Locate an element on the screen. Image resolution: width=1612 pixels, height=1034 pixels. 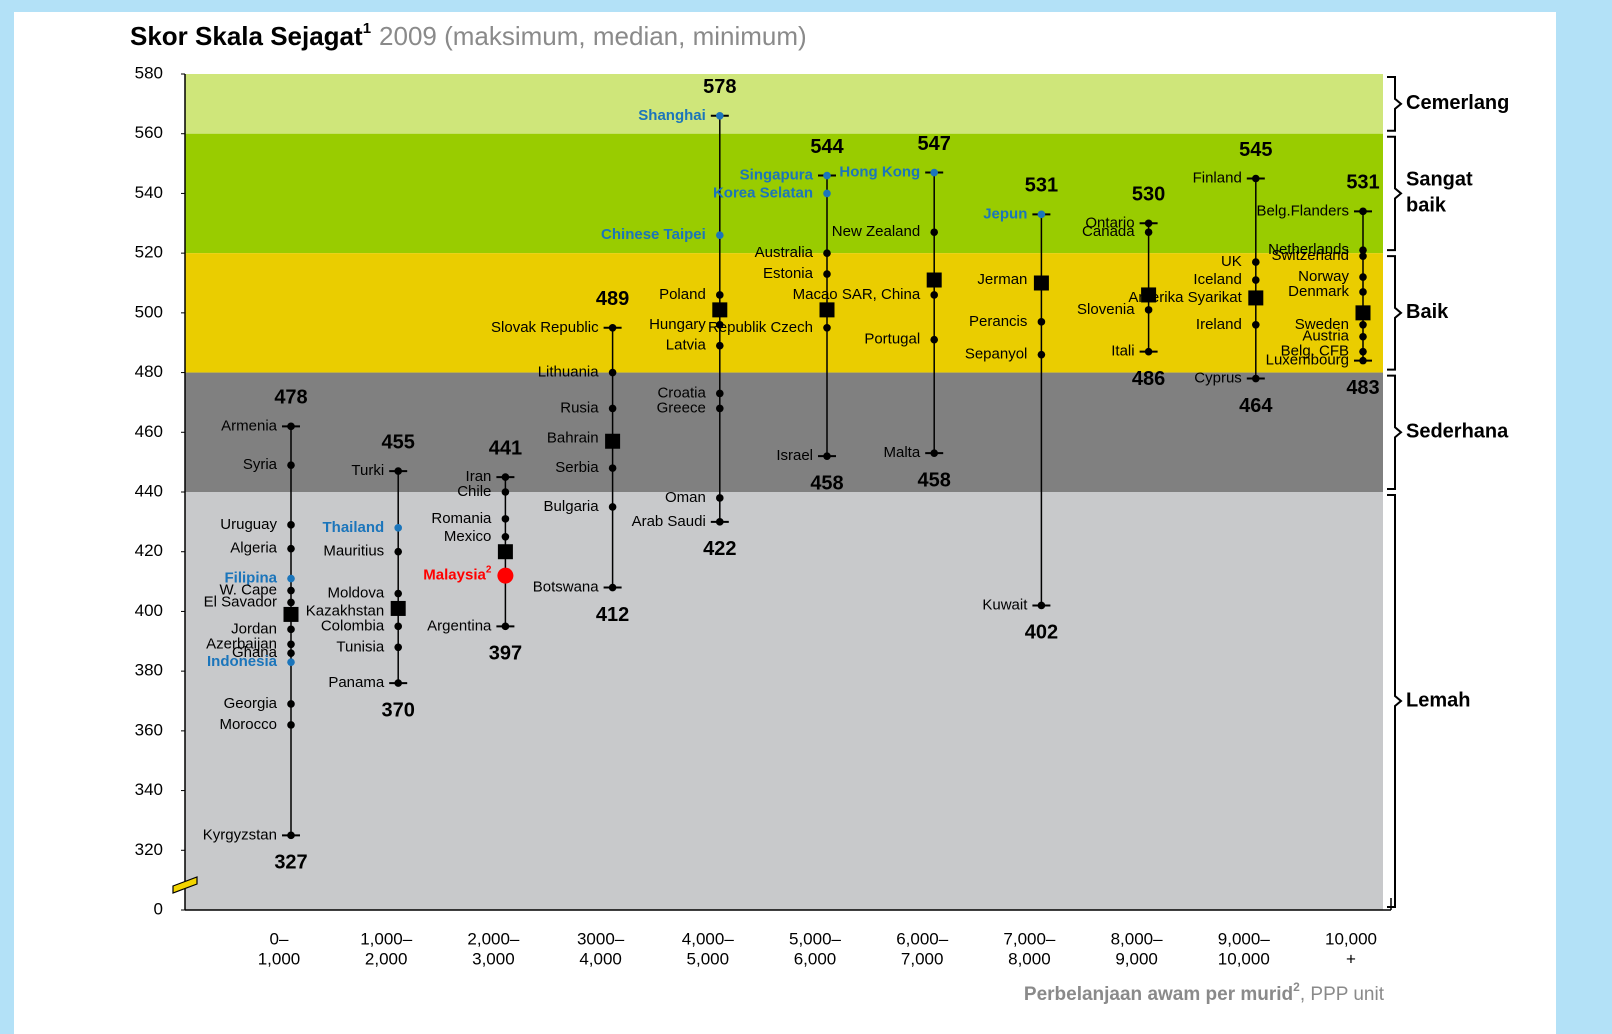
point-label: W. Cape is located at coordinates (248, 589).